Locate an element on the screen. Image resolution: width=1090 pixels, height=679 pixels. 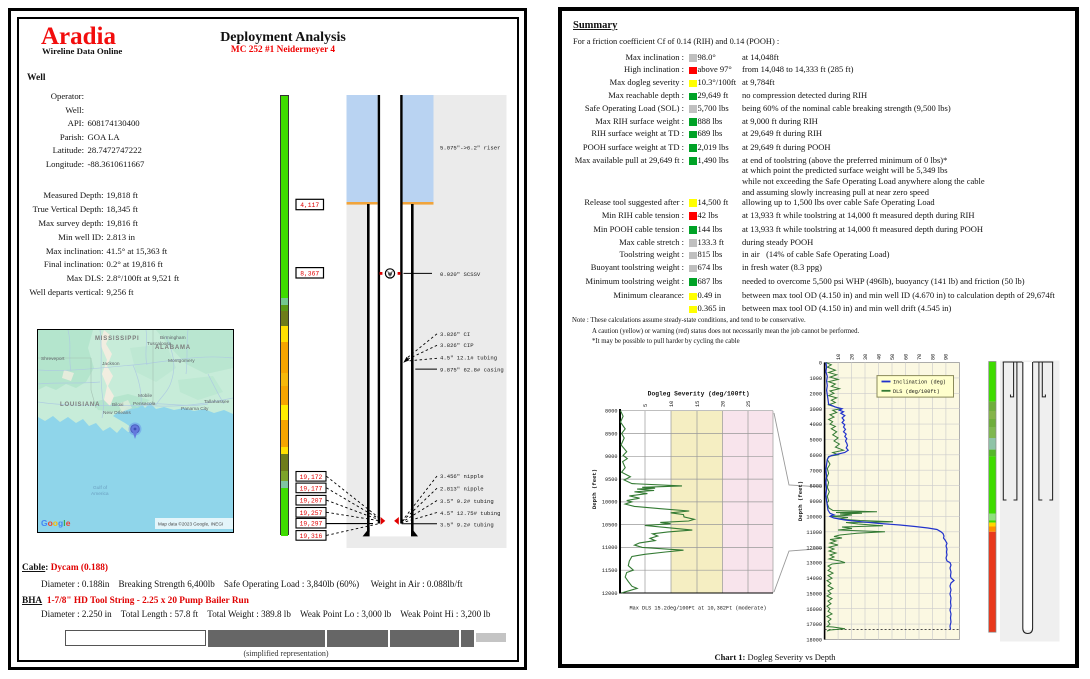
svg-text: 16000 is located at coordinates (814, 610).